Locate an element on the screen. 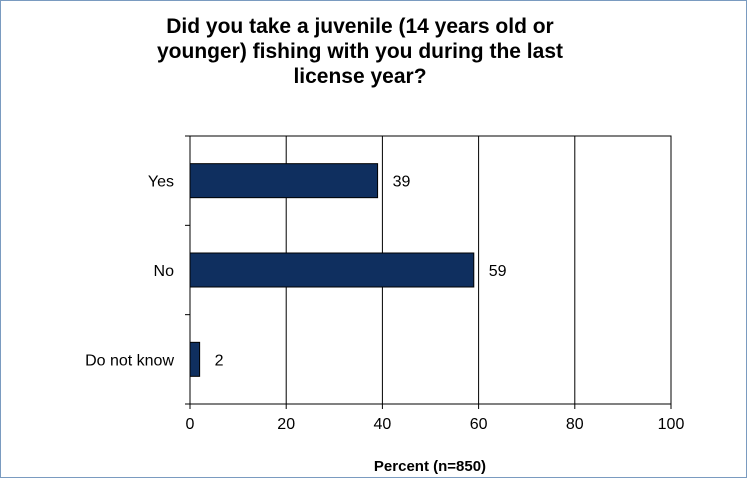 This screenshot has height=478, width=747. category-label-do-not-know: Do not know is located at coordinates (129, 360).